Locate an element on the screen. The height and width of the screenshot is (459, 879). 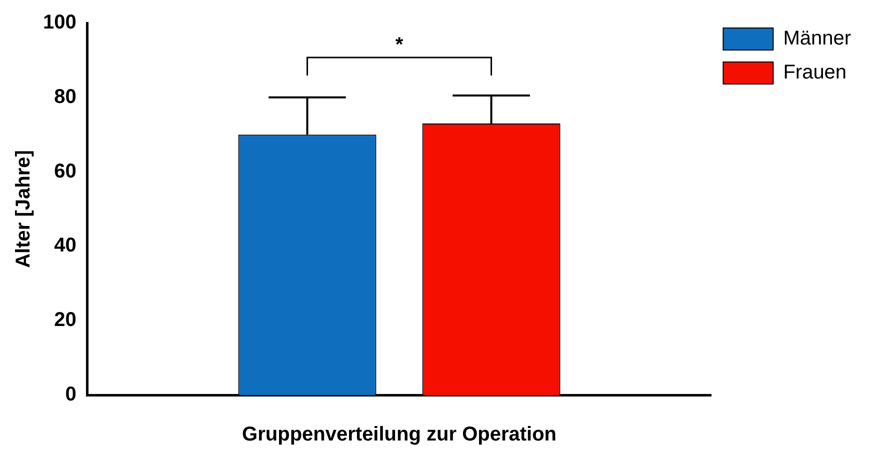
legend-label: Frauen is located at coordinates (815, 73).